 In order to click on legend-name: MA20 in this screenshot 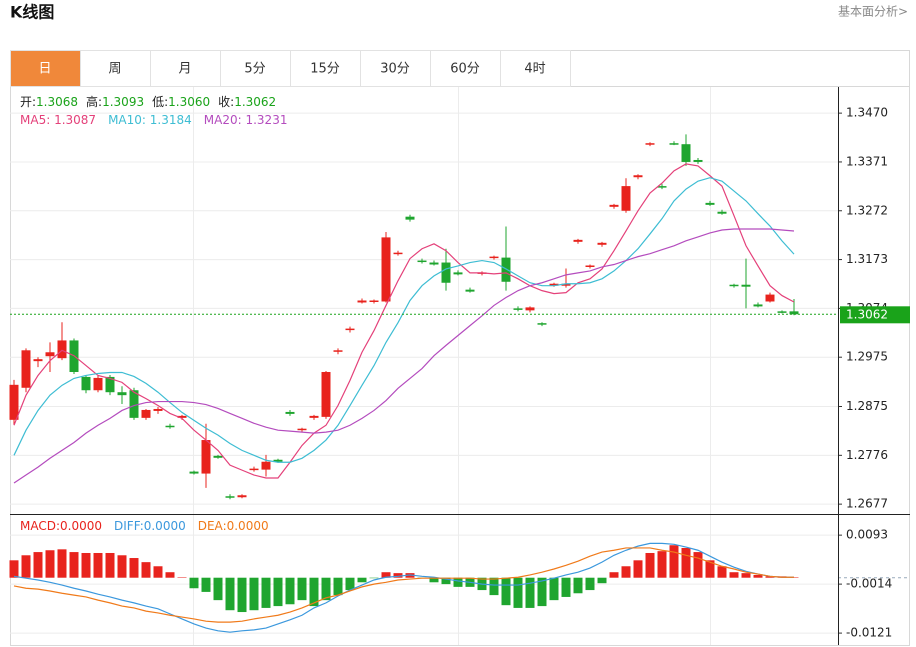, I will do `click(221, 120)`.